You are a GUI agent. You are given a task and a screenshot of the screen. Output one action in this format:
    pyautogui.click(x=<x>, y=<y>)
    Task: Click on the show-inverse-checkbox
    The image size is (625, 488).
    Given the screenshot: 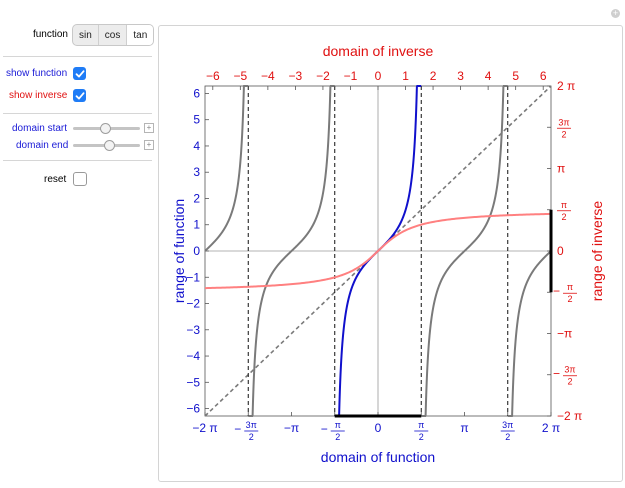 What is the action you would take?
    pyautogui.click(x=79, y=95)
    